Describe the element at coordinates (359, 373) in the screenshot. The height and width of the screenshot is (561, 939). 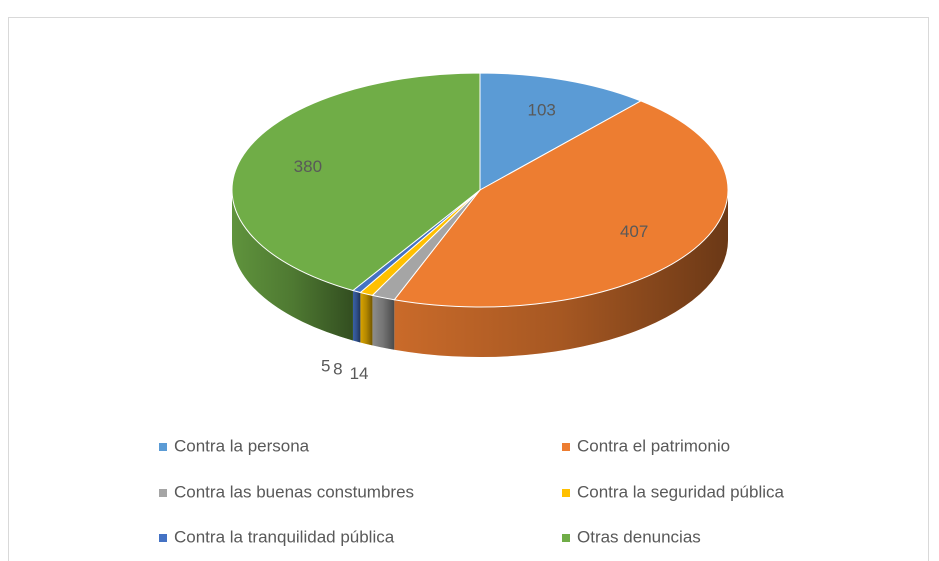
I see `data-label: 14` at that location.